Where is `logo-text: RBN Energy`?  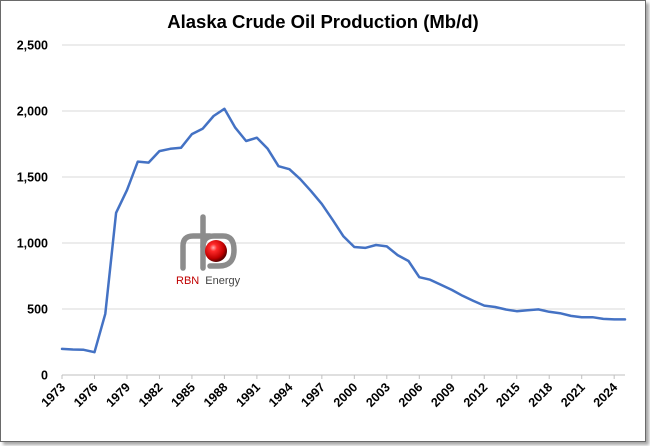
logo-text: RBN Energy is located at coordinates (208, 281).